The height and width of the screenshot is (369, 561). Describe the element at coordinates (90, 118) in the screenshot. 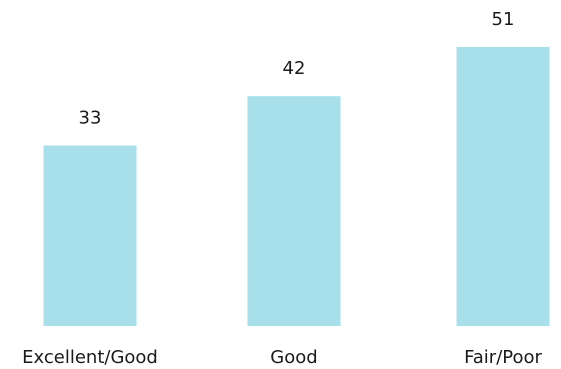

I see `bar-value-label-0: 33` at that location.